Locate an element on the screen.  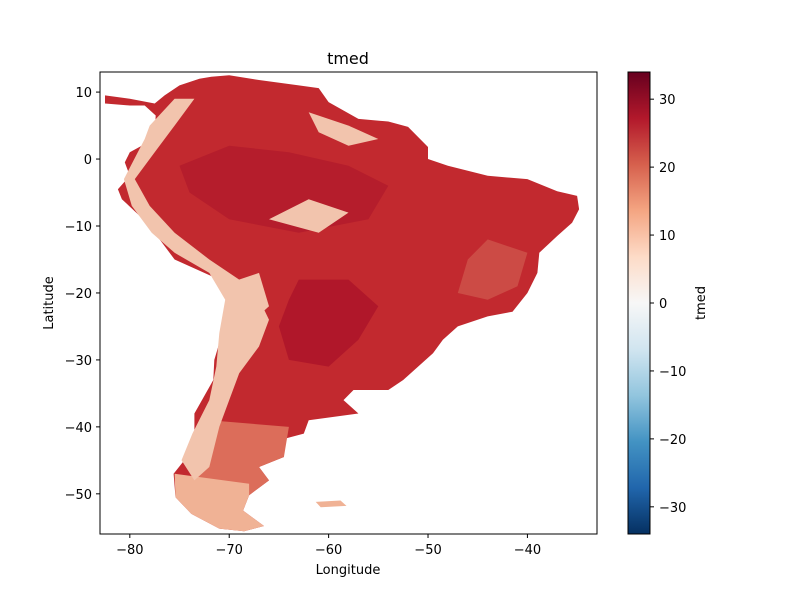
colorbar-label: tmed is located at coordinates (701, 303).